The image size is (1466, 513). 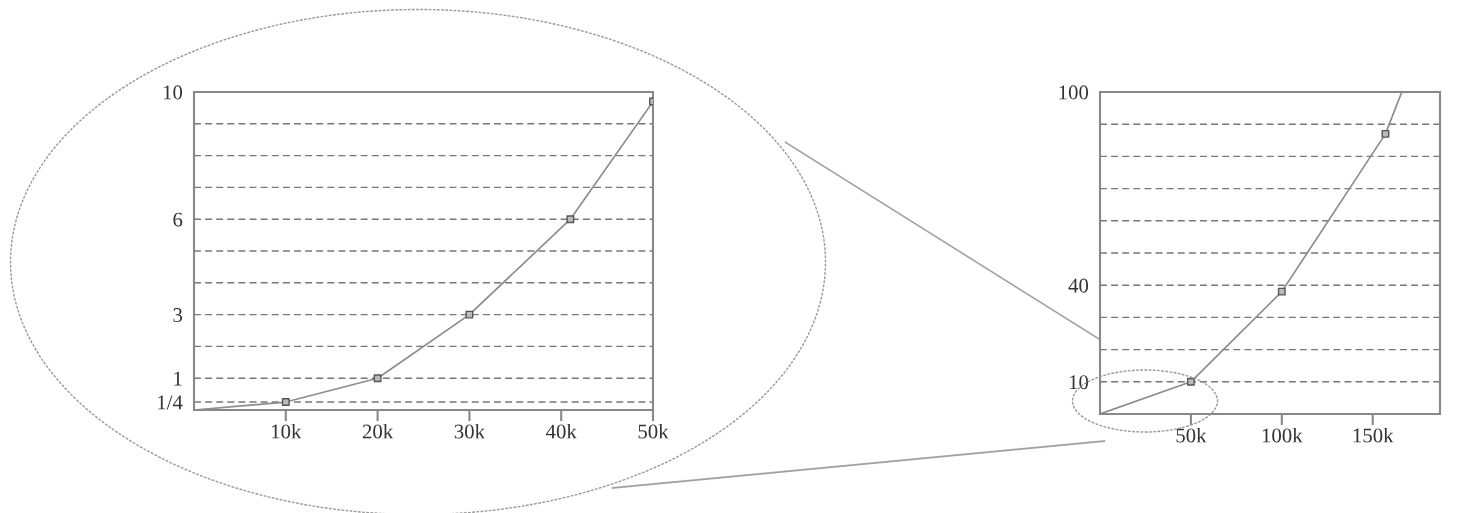 What do you see at coordinates (178, 378) in the screenshot?
I see `y-tick-label: 1` at bounding box center [178, 378].